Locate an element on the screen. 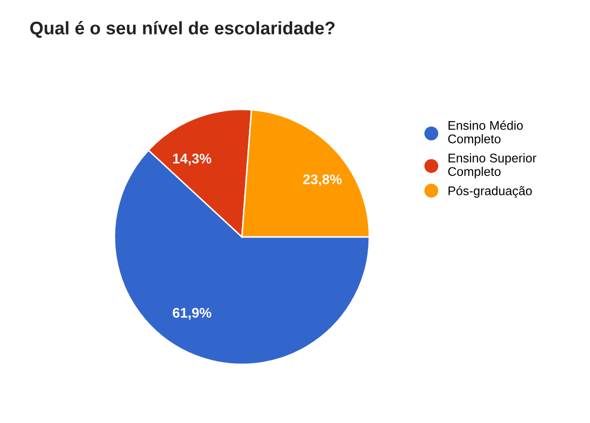 This screenshot has width=590, height=423. legend-label: Ensino Médio Completo is located at coordinates (485, 133).